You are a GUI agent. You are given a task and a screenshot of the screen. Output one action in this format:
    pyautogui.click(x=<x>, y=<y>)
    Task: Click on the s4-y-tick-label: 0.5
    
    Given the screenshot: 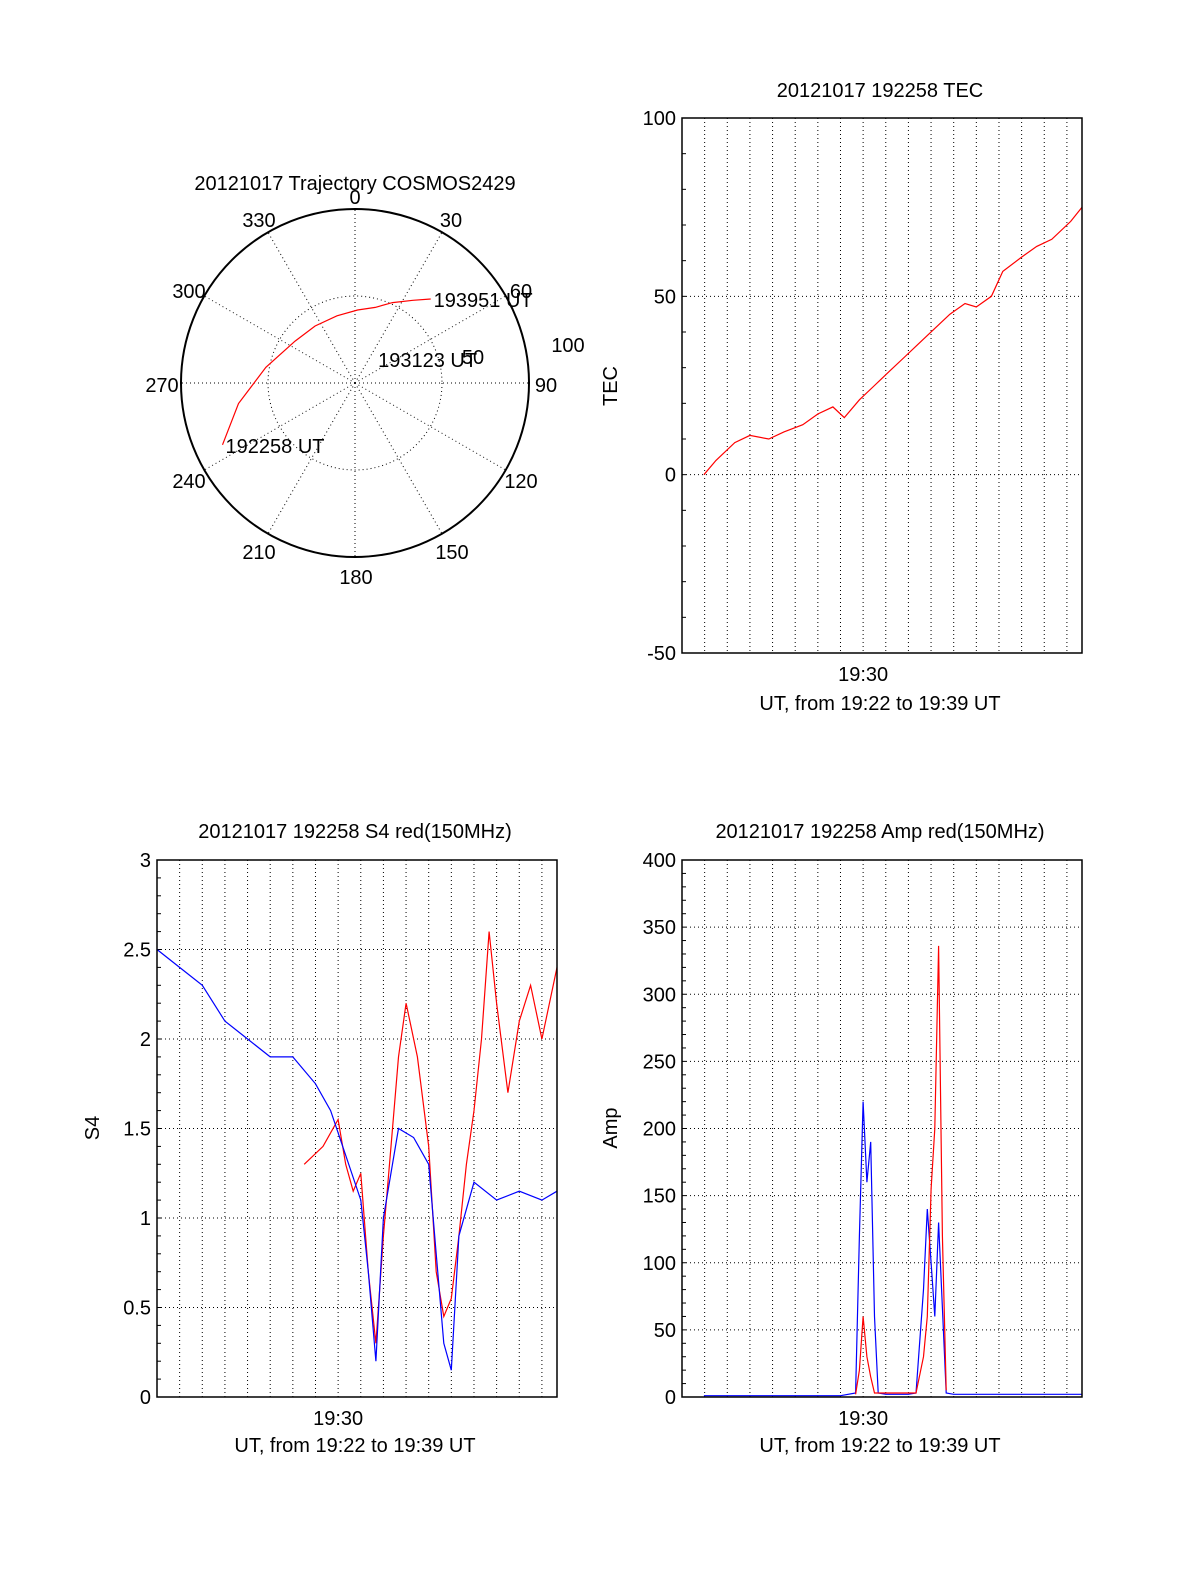 What is the action you would take?
    pyautogui.click(x=137, y=1309)
    